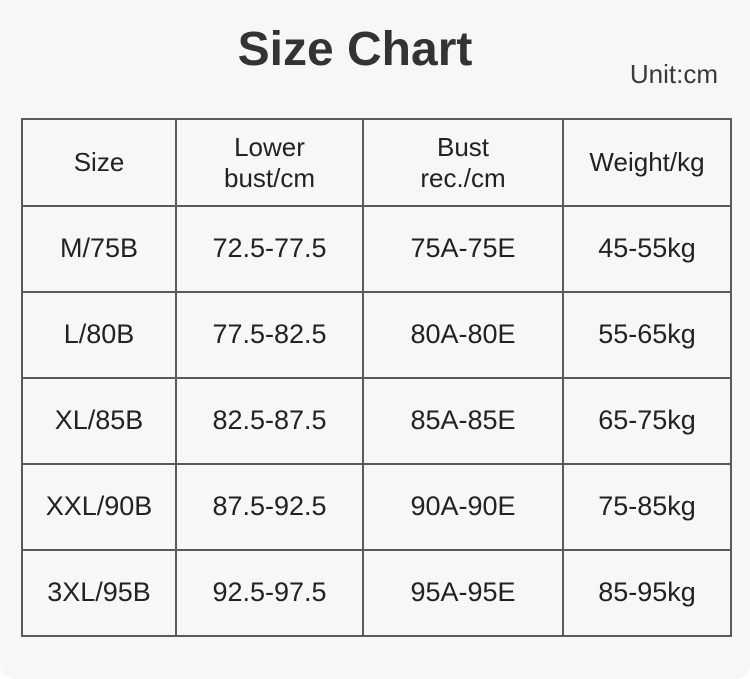  Describe the element at coordinates (647, 593) in the screenshot. I see `cell-weight: 85-95kg` at that location.